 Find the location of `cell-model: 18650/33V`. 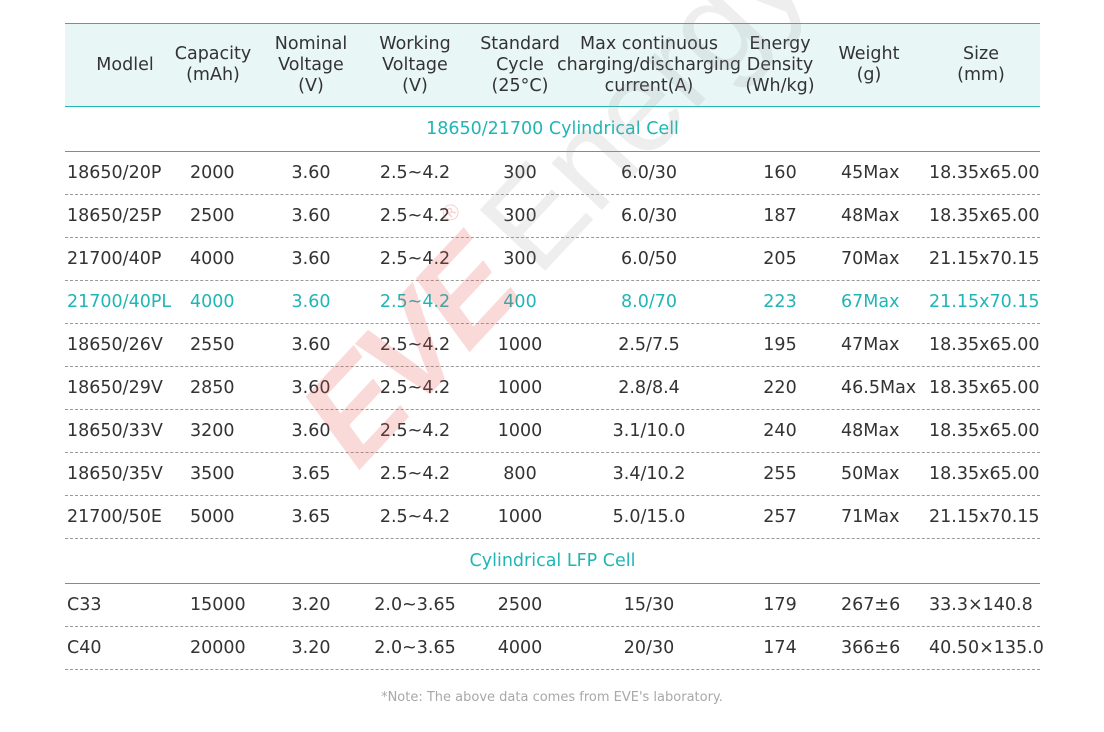

cell-model: 18650/33V is located at coordinates (115, 431).